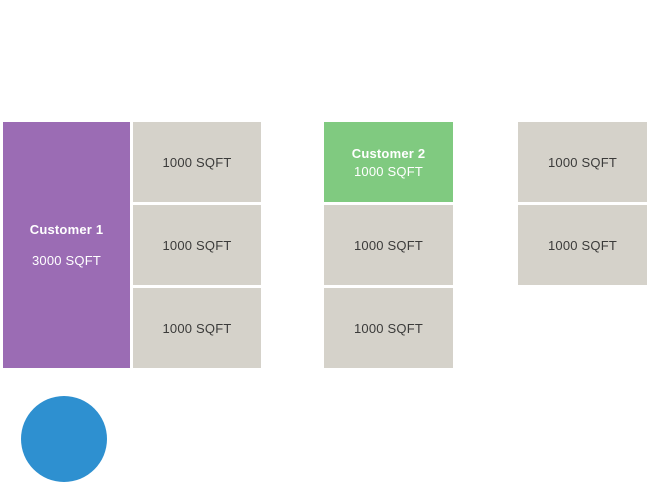  I want to click on blue-circle-marker, so click(64, 439).